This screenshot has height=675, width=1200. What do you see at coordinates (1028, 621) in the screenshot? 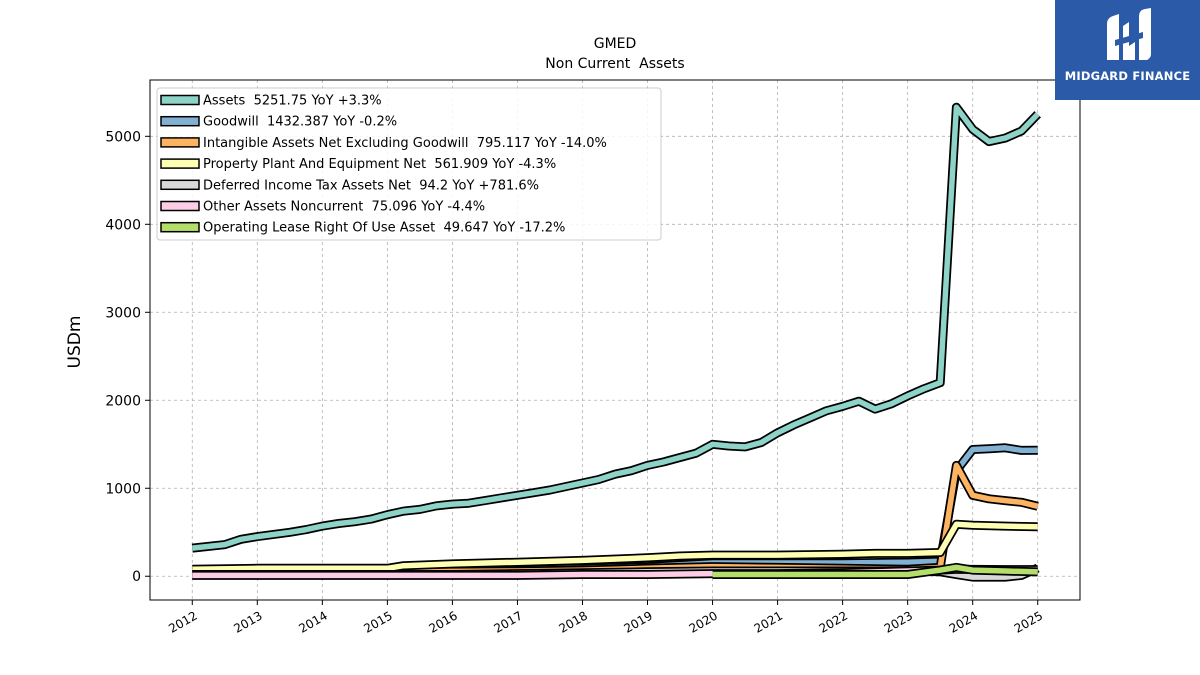
I see `x-tick-label-2025: 2025` at bounding box center [1028, 621].